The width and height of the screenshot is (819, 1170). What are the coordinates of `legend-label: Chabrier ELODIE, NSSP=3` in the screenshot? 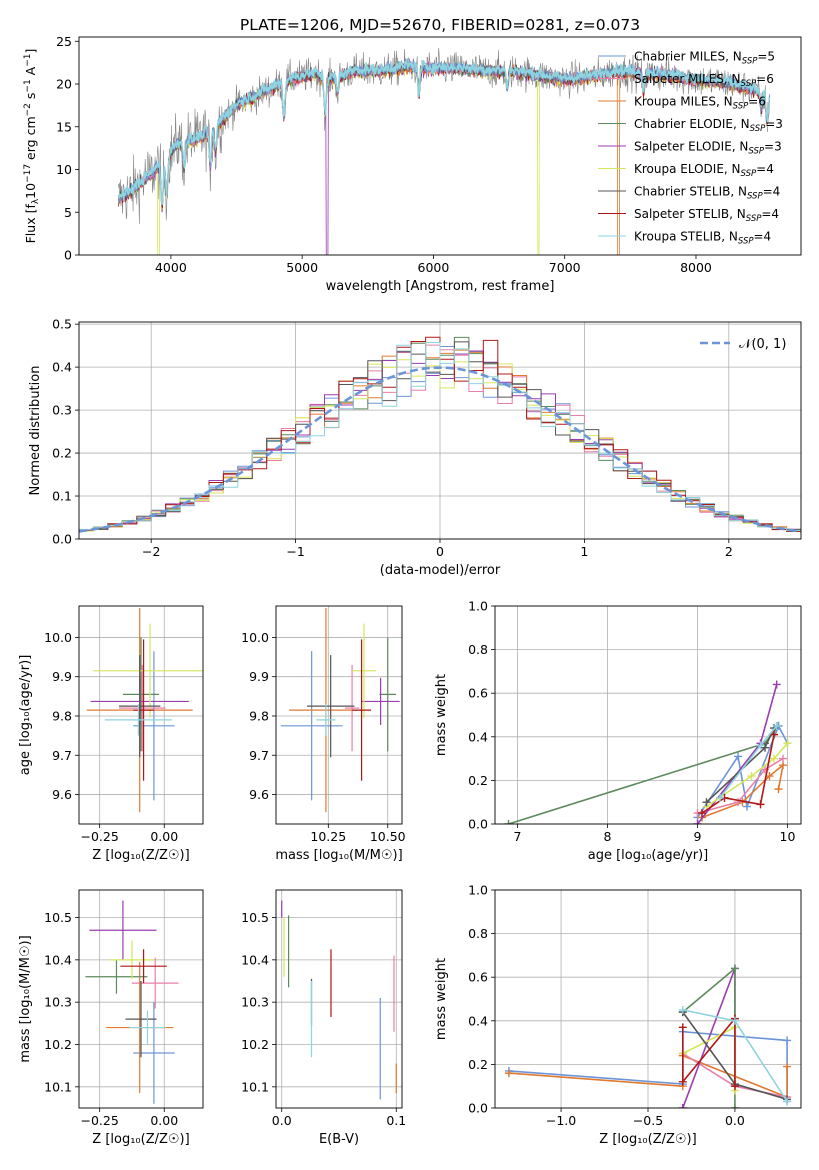 It's located at (708, 125).